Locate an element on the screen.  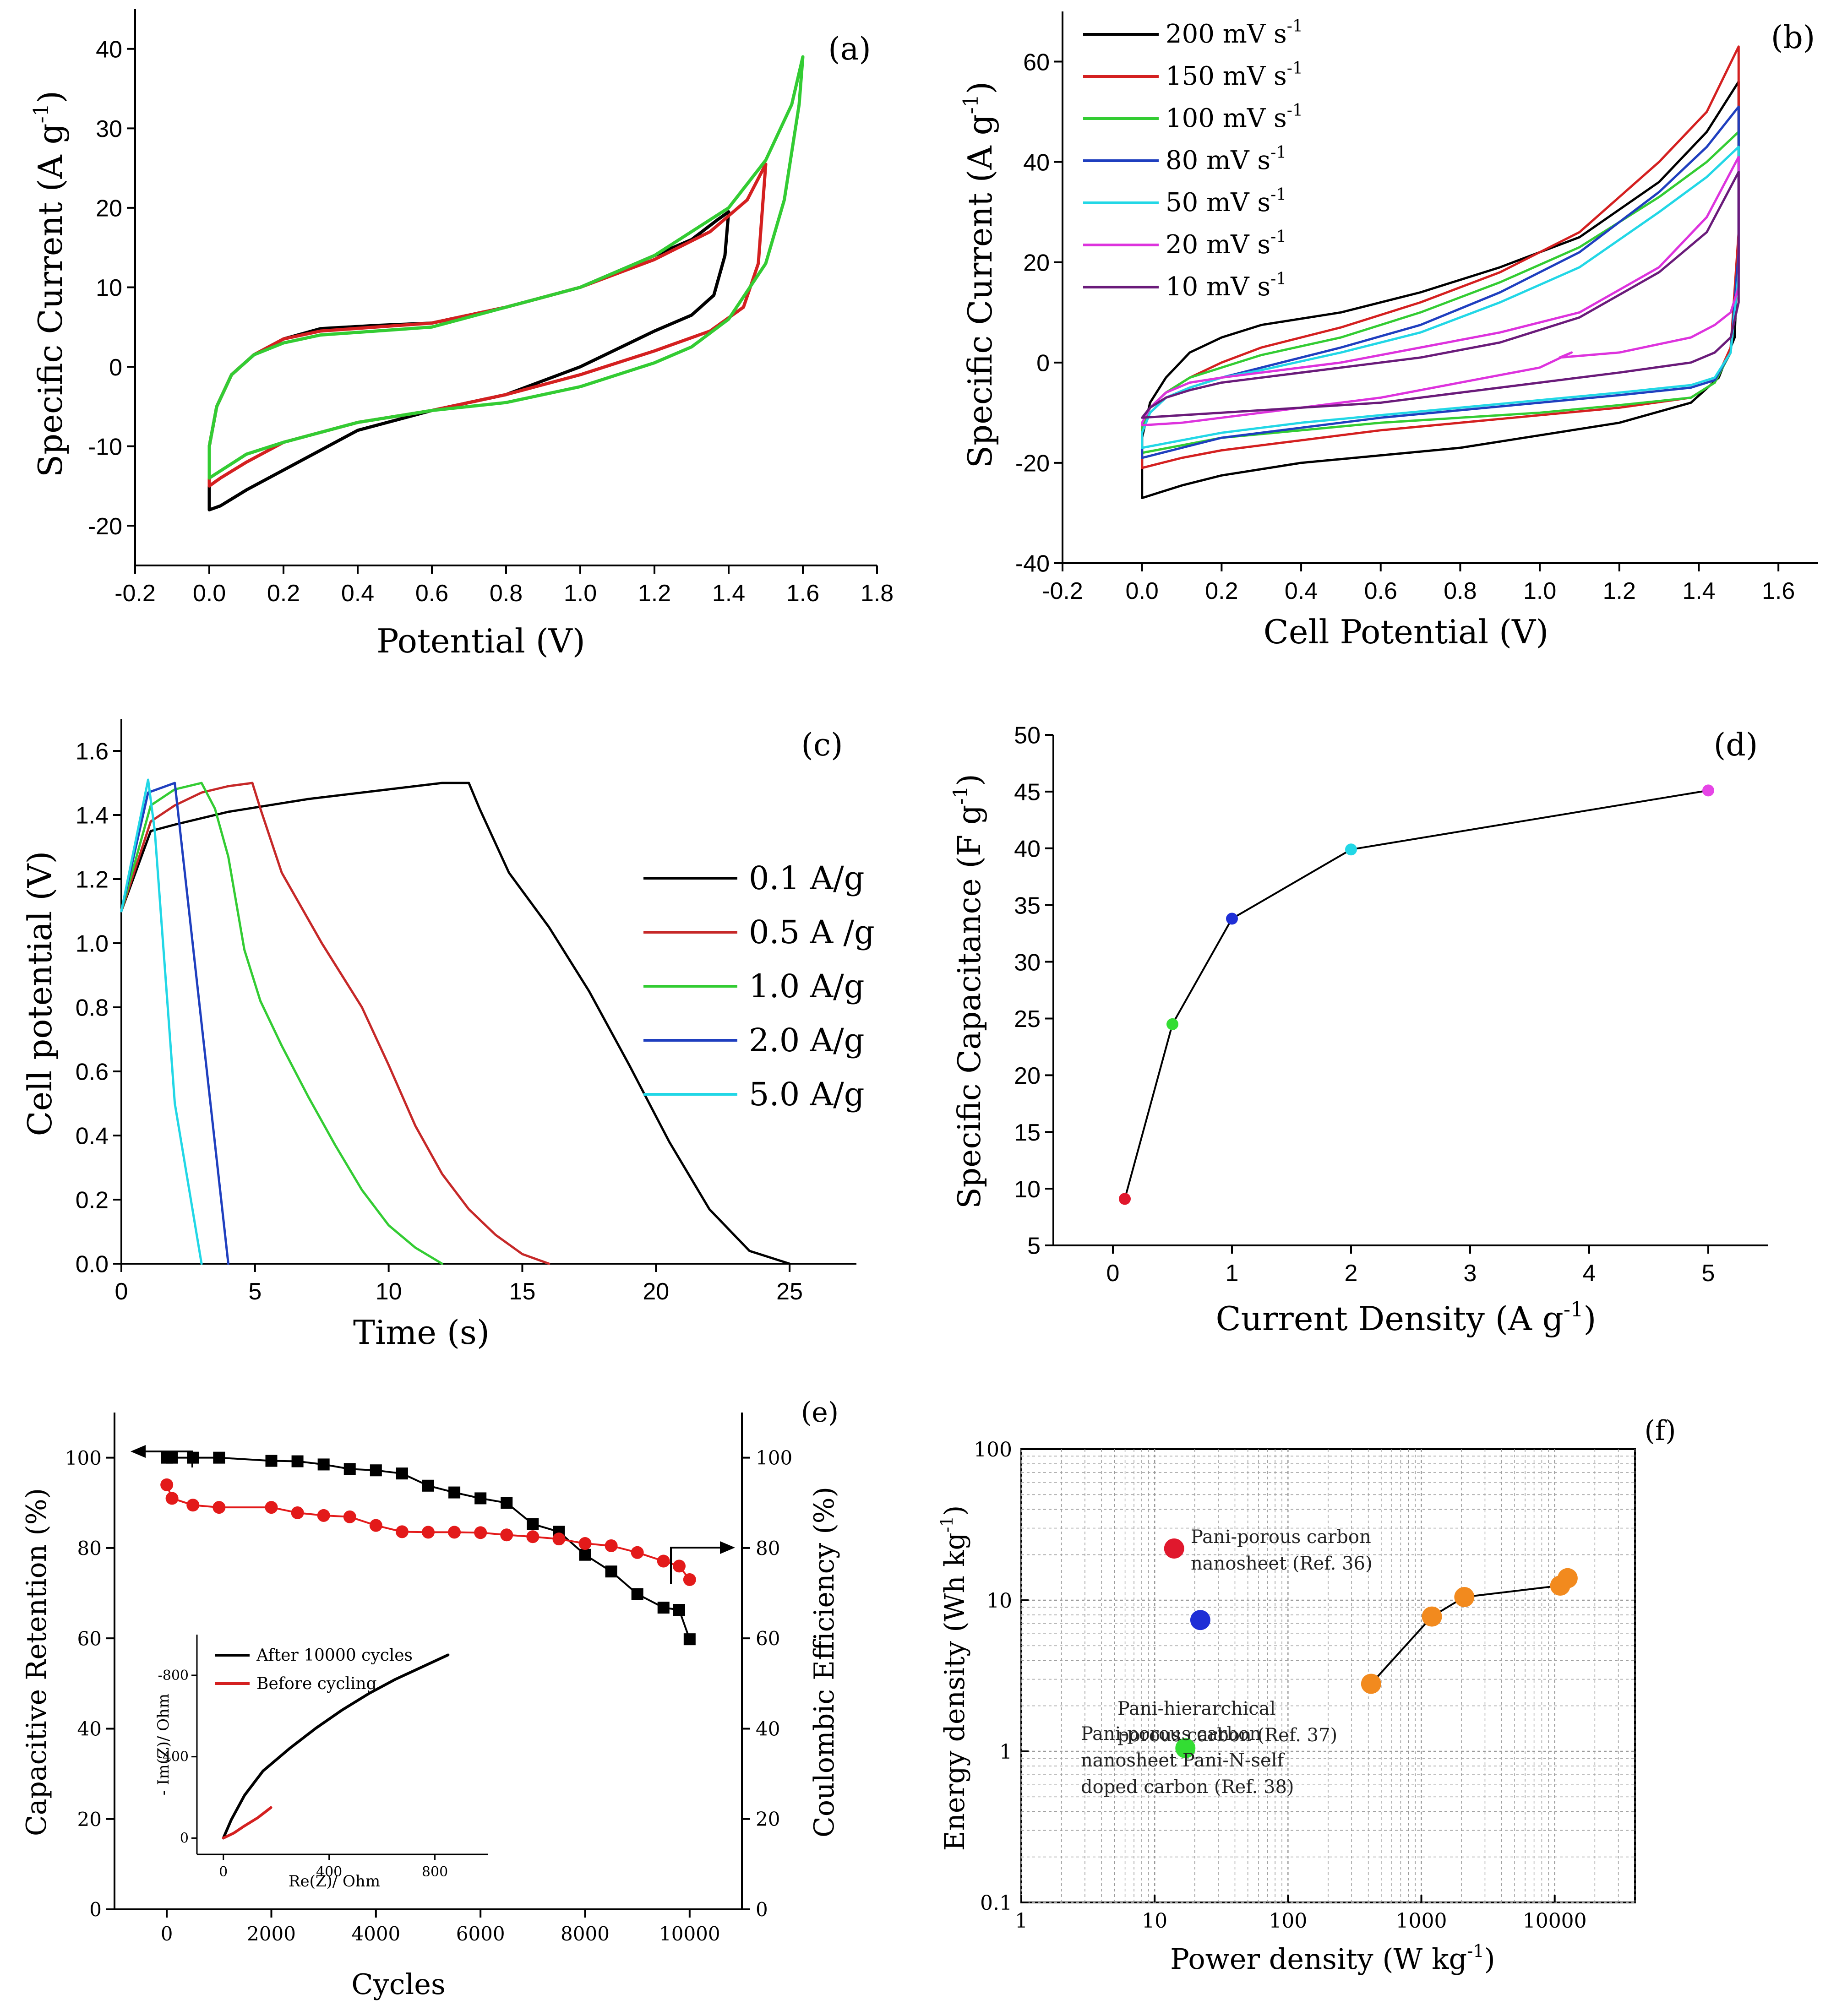
x-axis-title: Current Density (A g-1) is located at coordinates (1406, 1318).